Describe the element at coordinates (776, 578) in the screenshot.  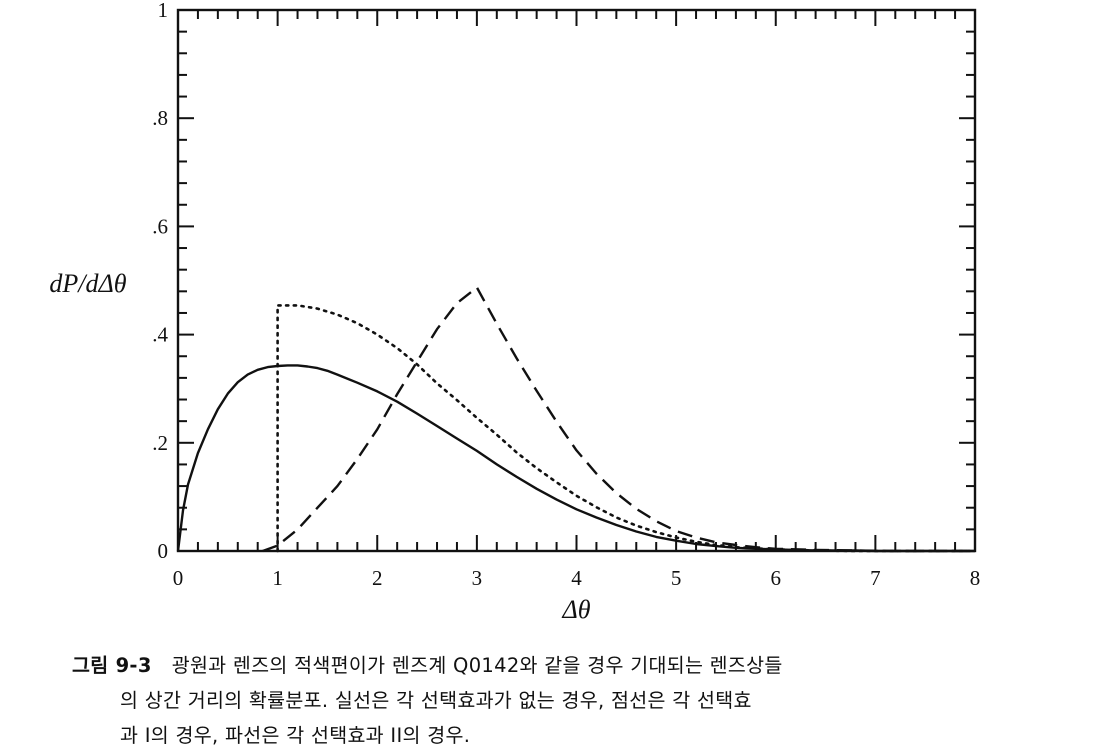
I see `x-tick-label: 6` at that location.